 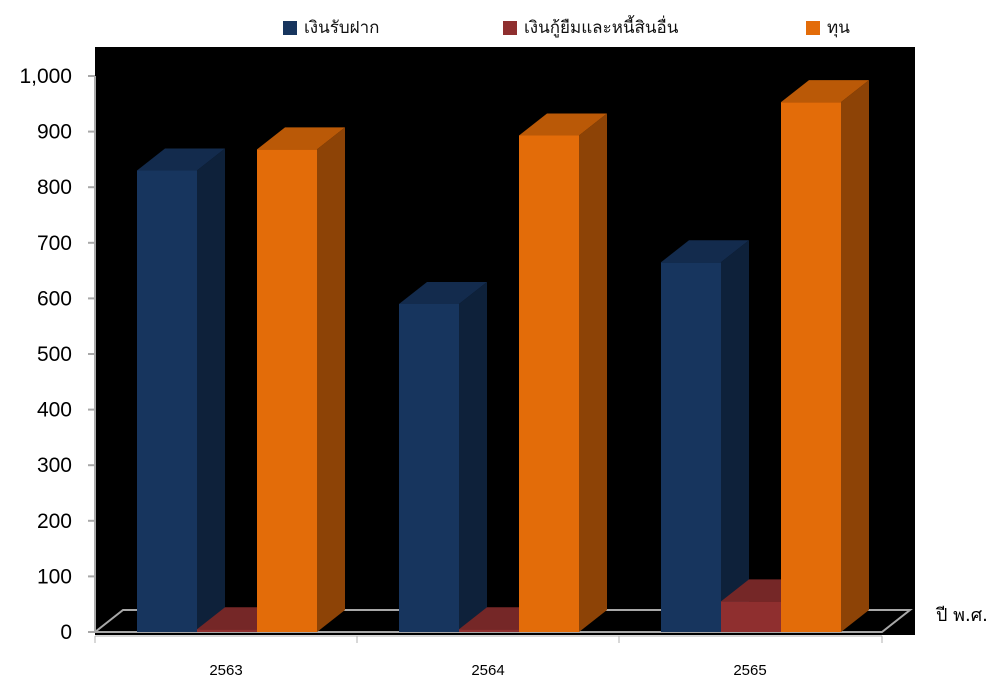 I want to click on y-axis: 0 100 200 300 400 500 600 700 800 900 1,000, so click(x=57, y=354).